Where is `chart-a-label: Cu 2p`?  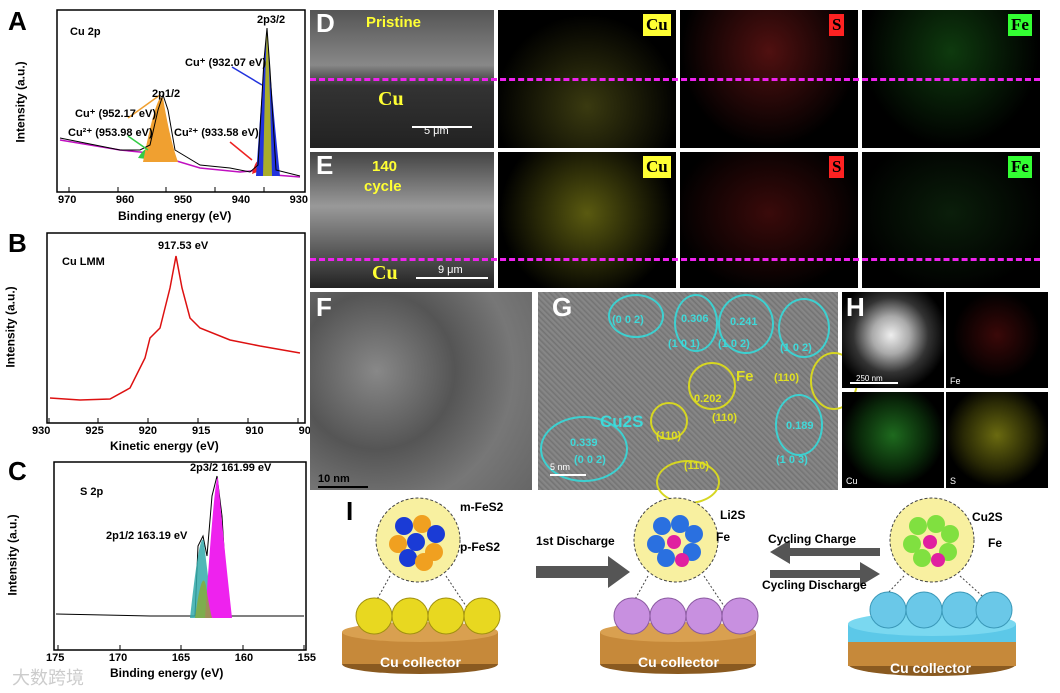
chart-a-label: Cu 2p is located at coordinates (85, 32).